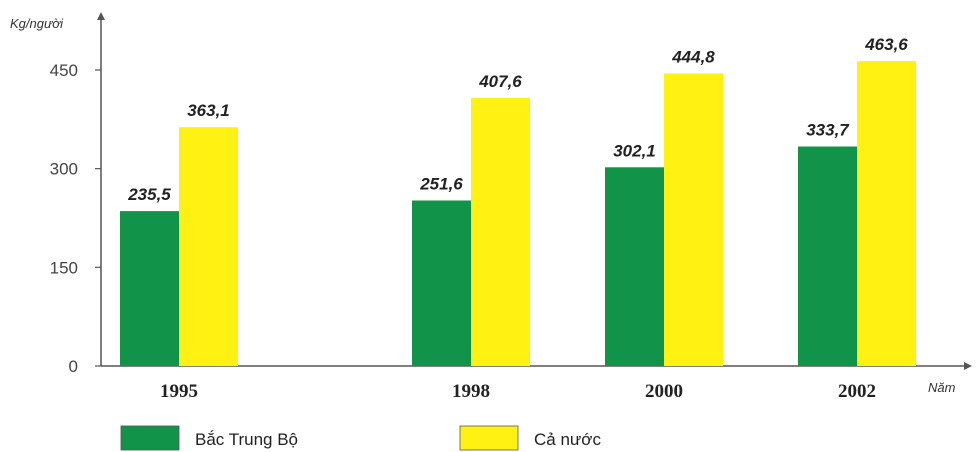 Image resolution: width=976 pixels, height=452 pixels. I want to click on y-tick-label: 0, so click(73, 366).